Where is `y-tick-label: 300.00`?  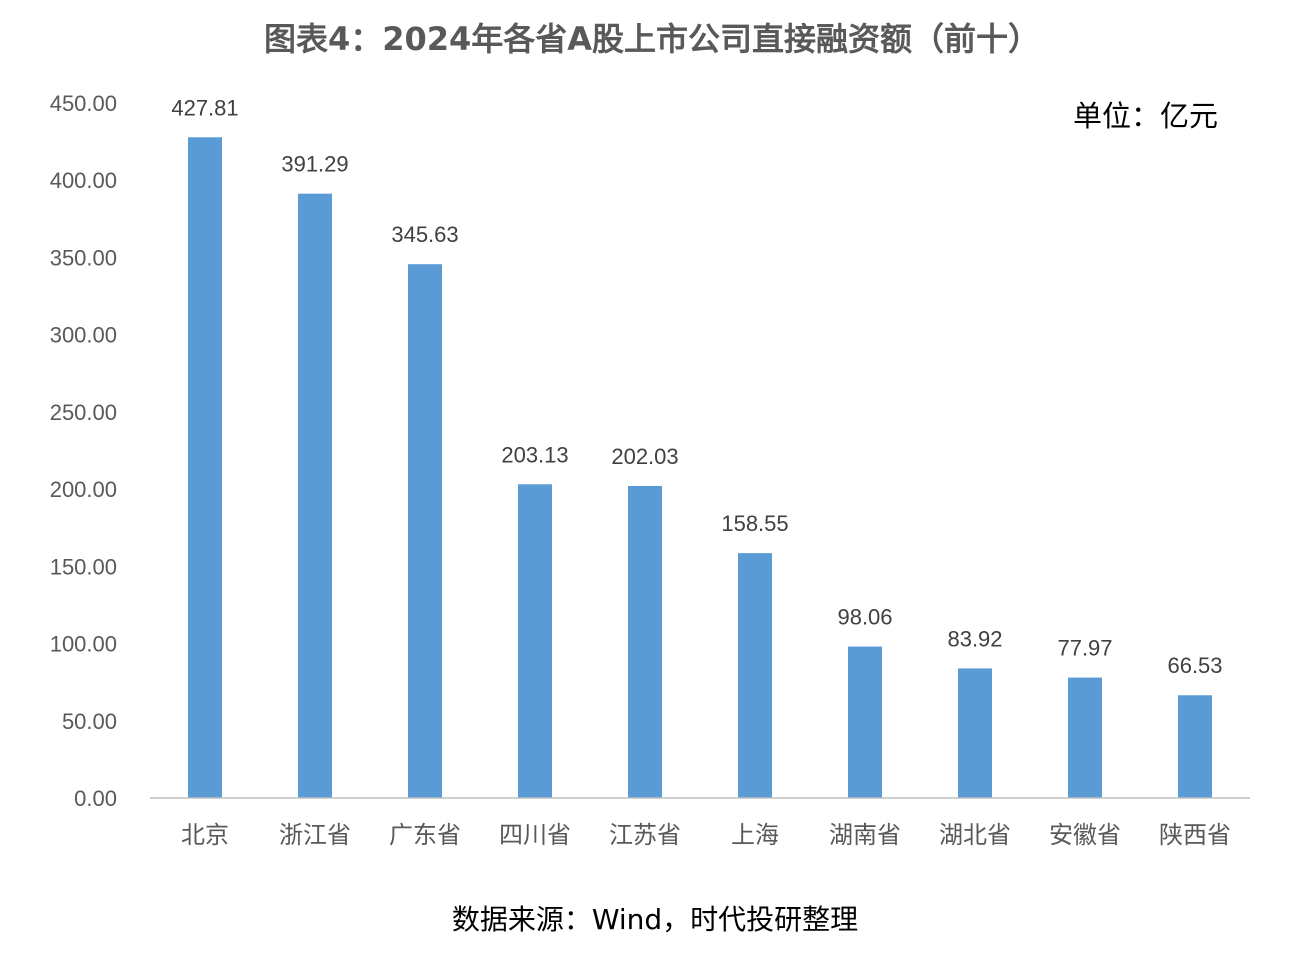 y-tick-label: 300.00 is located at coordinates (83, 335).